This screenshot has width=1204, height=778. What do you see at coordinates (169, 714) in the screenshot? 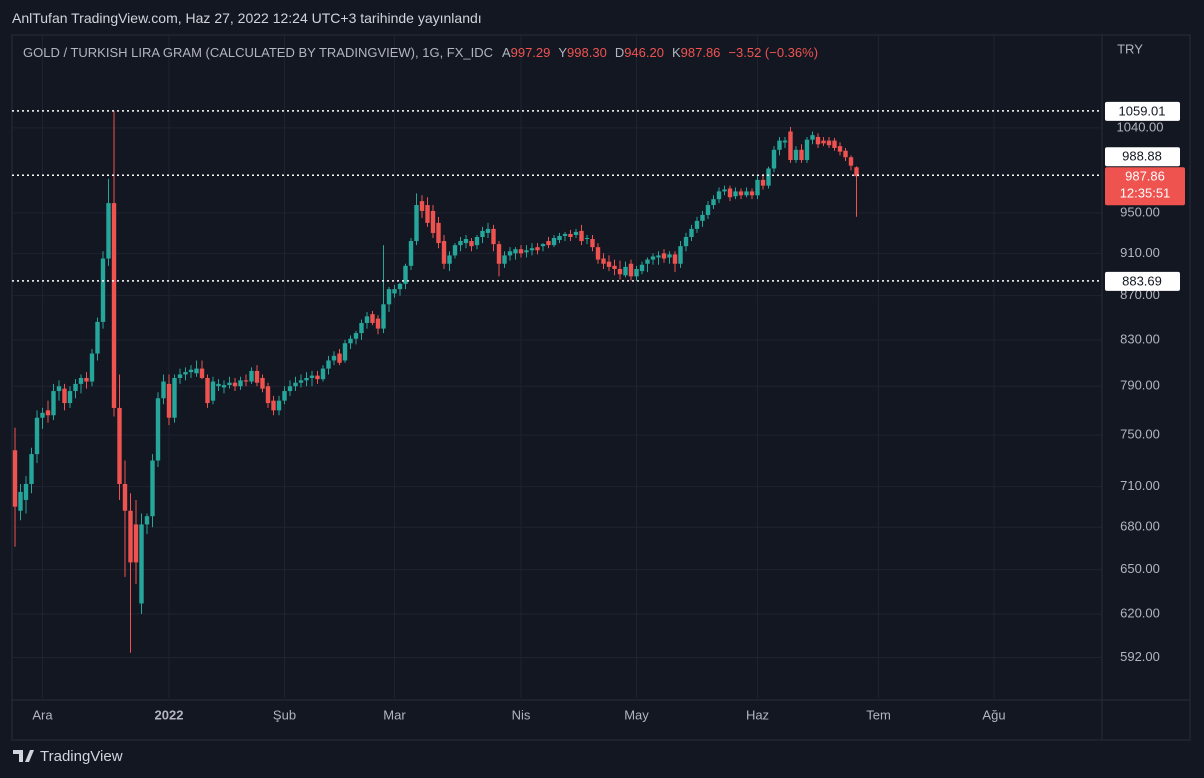
I see `x-tick-label: 2022` at bounding box center [169, 714].